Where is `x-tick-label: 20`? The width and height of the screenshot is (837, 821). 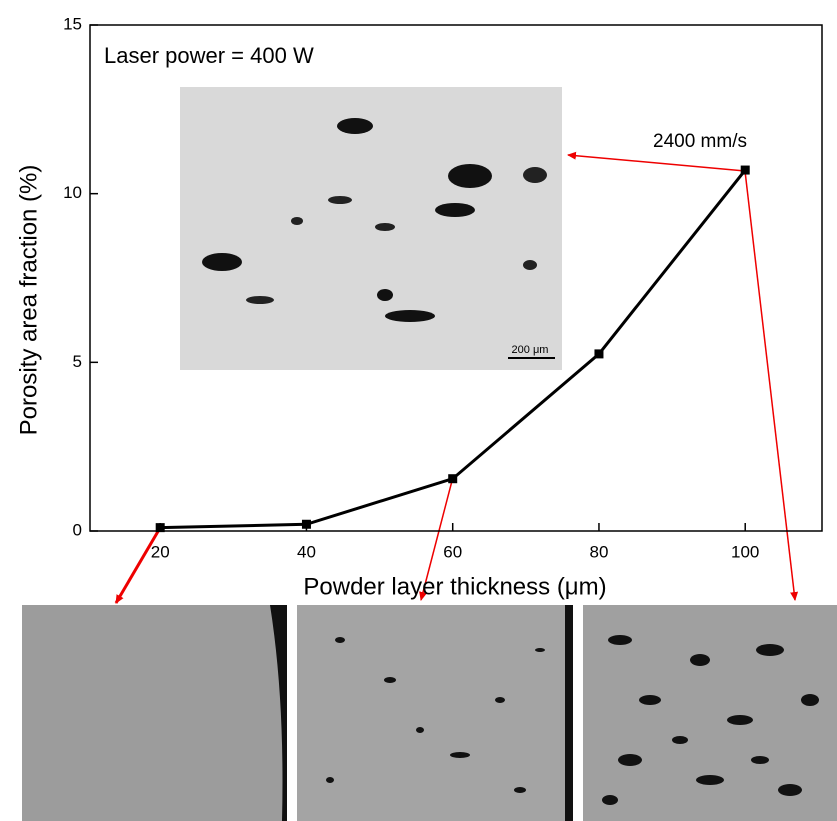 x-tick-label: 20 is located at coordinates (160, 551).